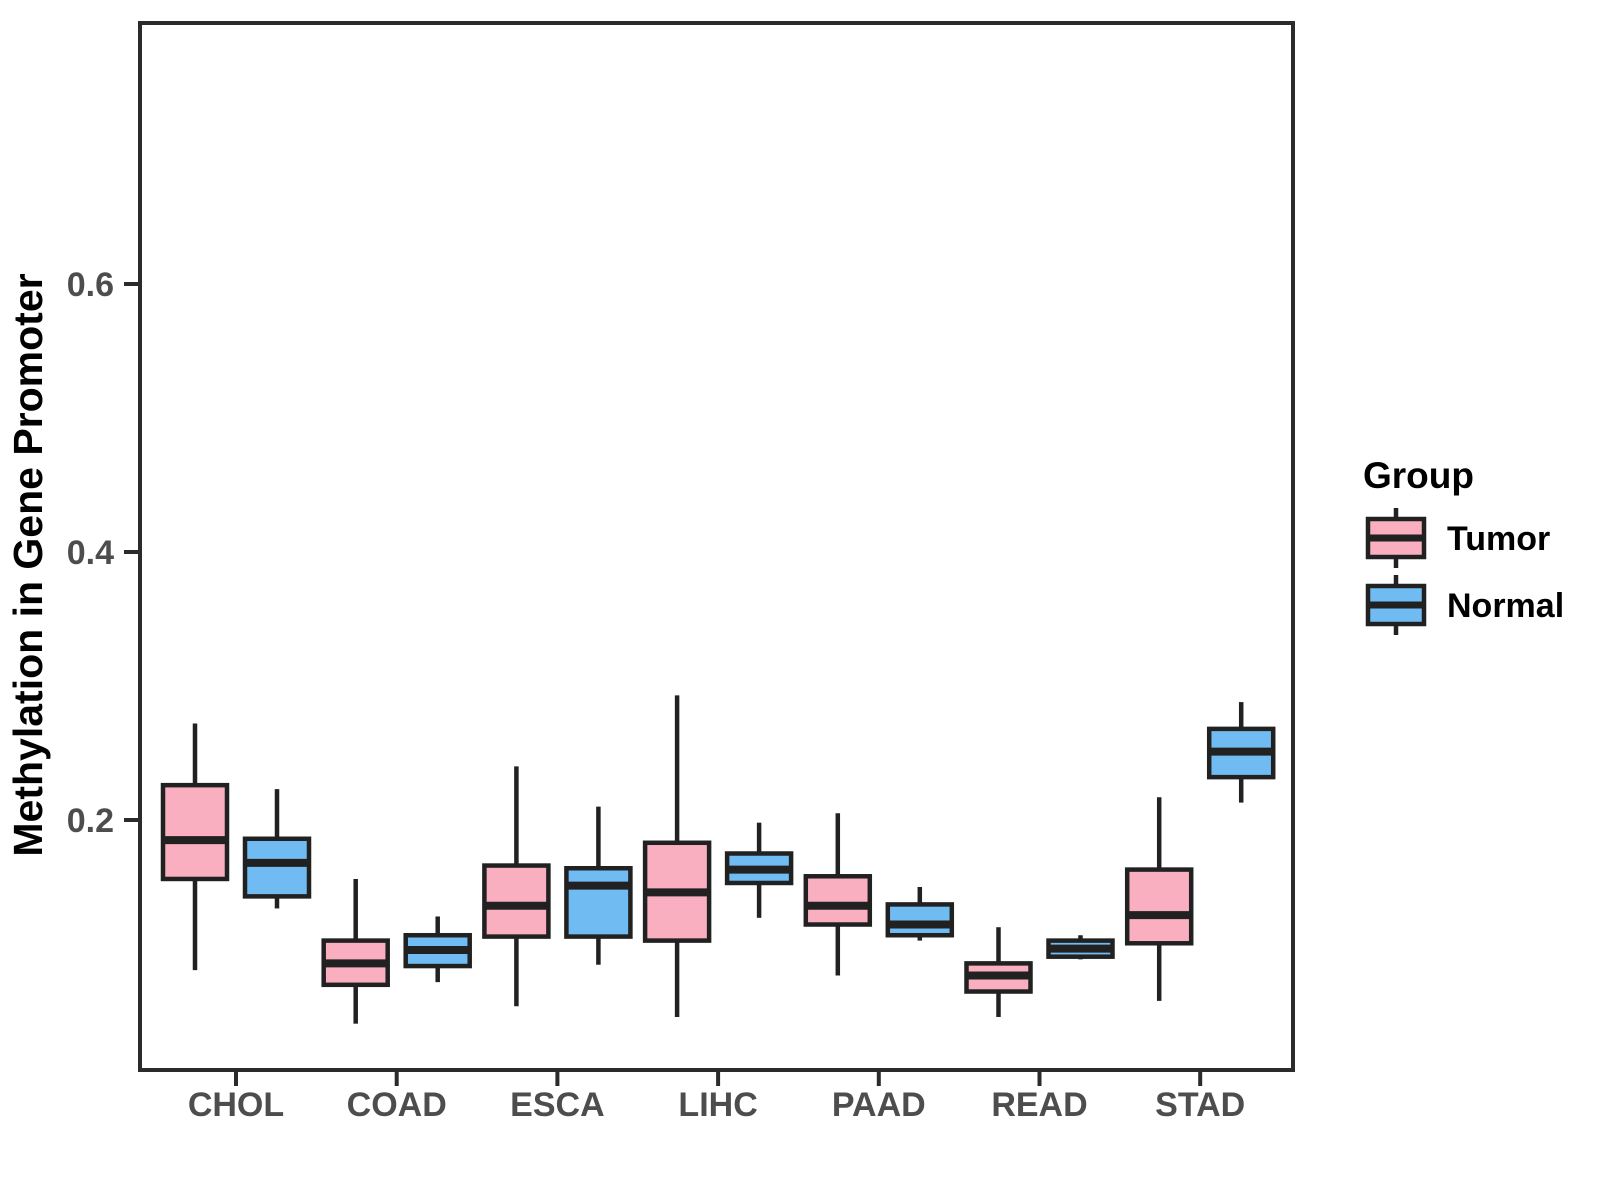 This screenshot has width=1600, height=1200. What do you see at coordinates (1200, 1105) in the screenshot?
I see `x-category-label: STAD` at bounding box center [1200, 1105].